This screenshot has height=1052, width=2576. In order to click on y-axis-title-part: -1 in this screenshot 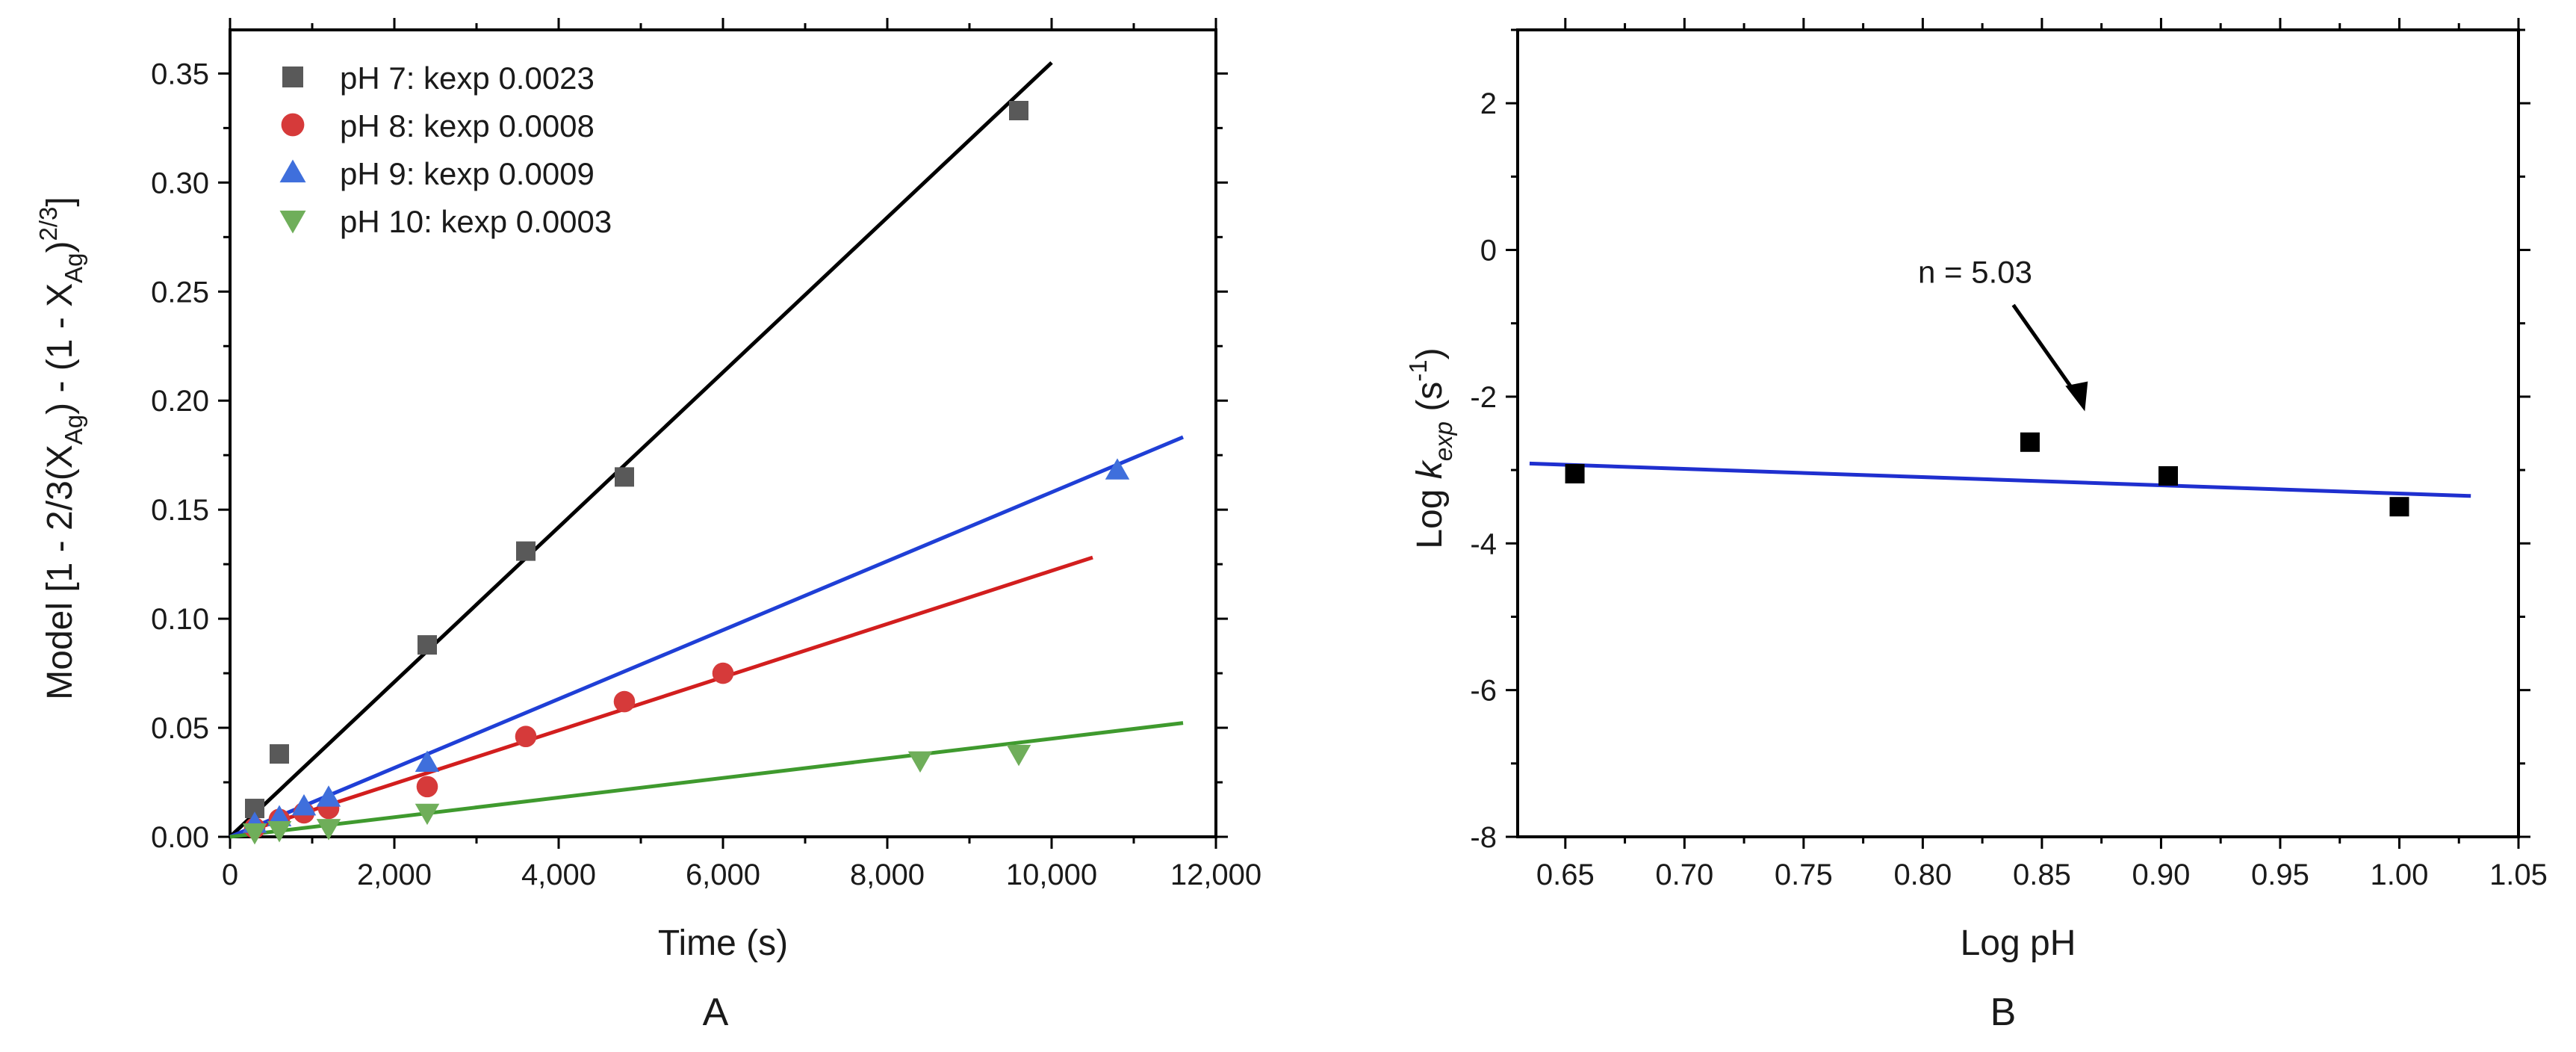, I will do `click(1418, 370)`.